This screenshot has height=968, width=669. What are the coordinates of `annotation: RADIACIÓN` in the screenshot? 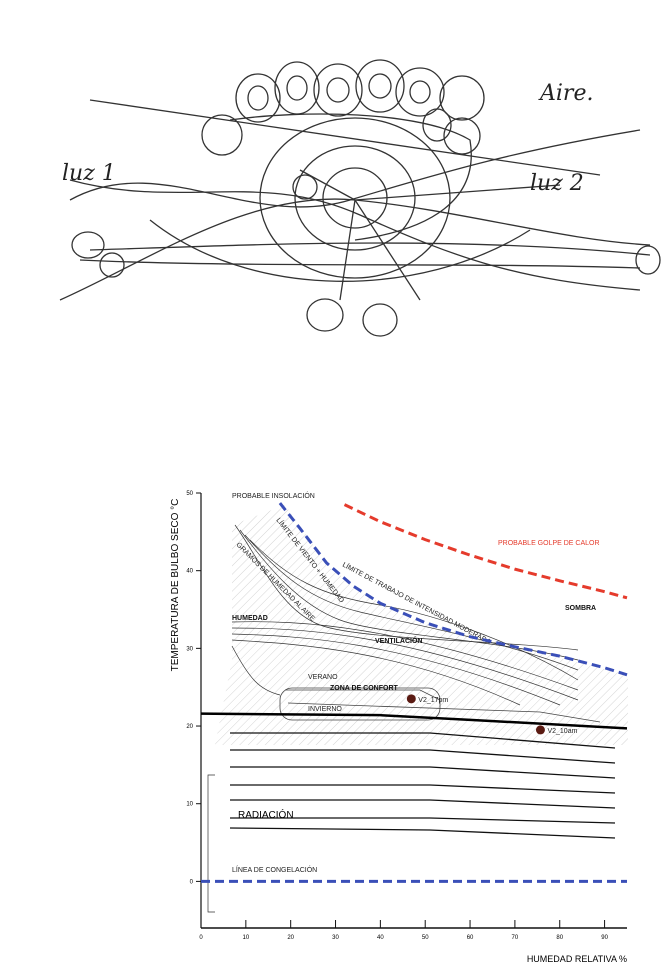 It's located at (266, 814).